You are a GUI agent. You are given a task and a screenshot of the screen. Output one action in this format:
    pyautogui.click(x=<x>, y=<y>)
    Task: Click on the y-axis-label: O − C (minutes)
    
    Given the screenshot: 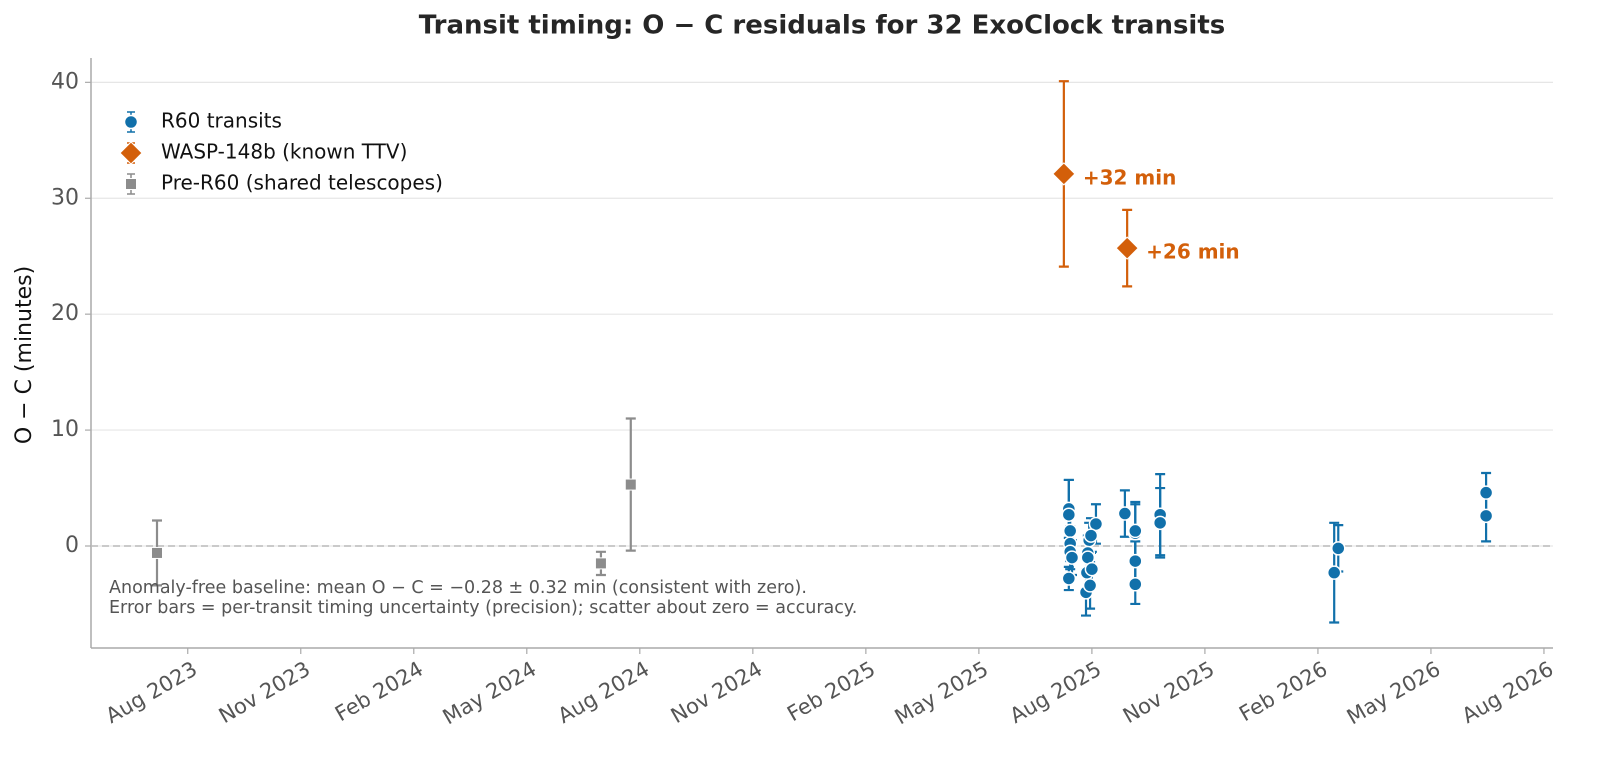 What is the action you would take?
    pyautogui.click(x=24, y=355)
    